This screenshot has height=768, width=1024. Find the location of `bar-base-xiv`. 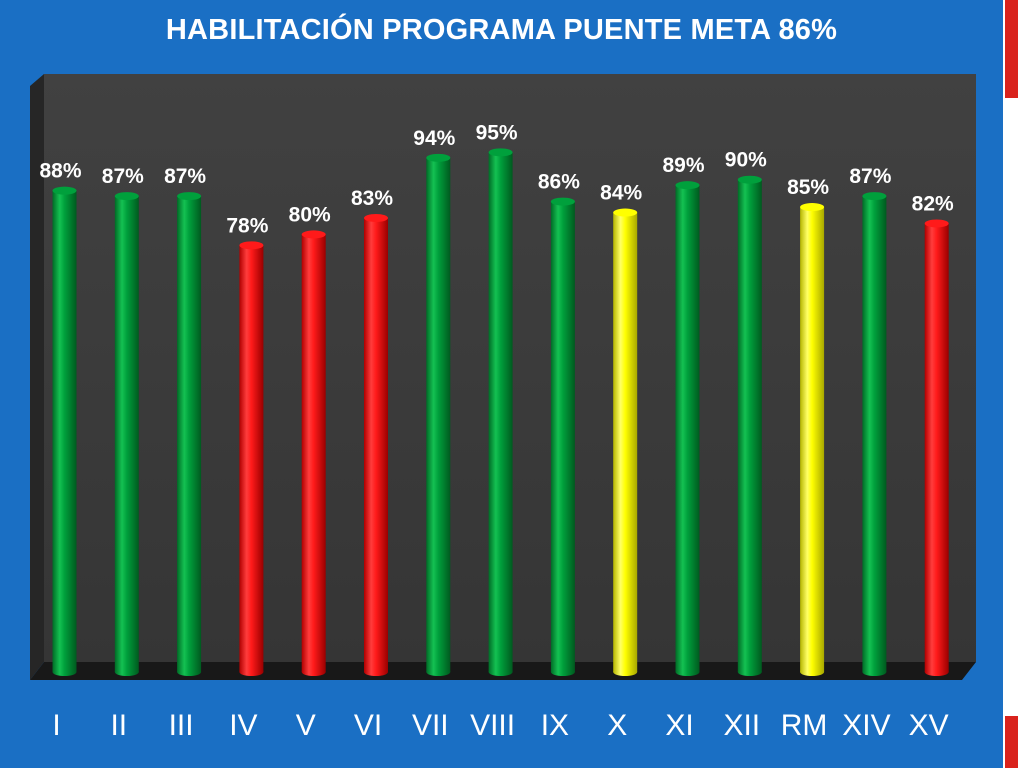

bar-base-xiv is located at coordinates (874, 672).